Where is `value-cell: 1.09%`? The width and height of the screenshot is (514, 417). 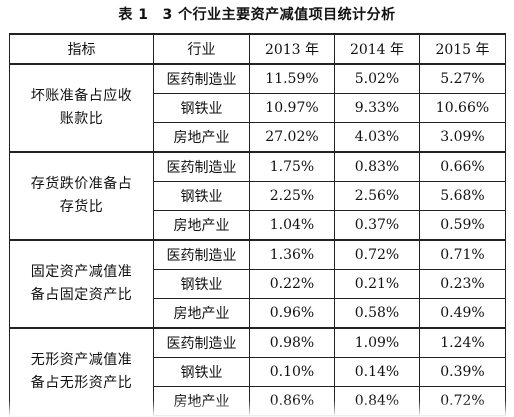 value-cell: 1.09% is located at coordinates (377, 342).